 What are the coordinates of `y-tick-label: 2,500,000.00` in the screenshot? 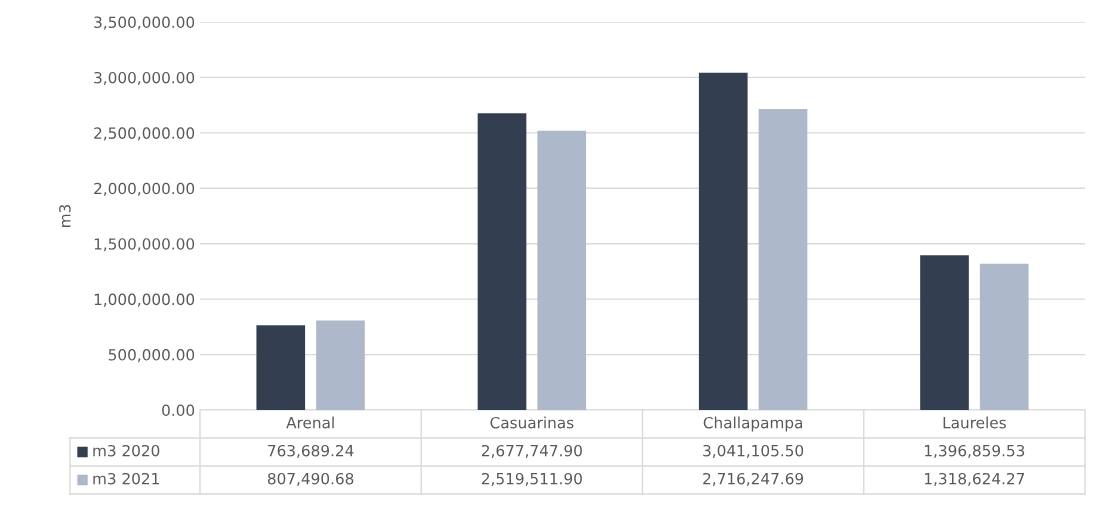 It's located at (144, 134).